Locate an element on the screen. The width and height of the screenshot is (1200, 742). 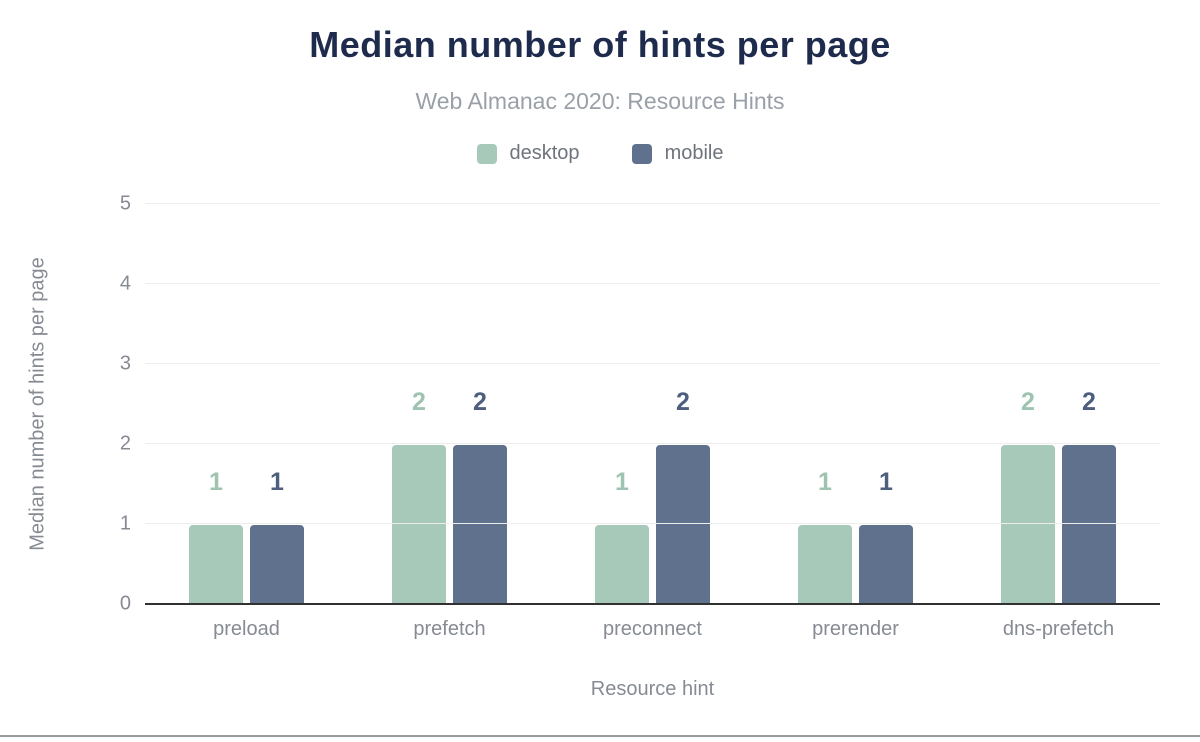
bar-value-label-desktop-preload: 1 is located at coordinates (216, 482).